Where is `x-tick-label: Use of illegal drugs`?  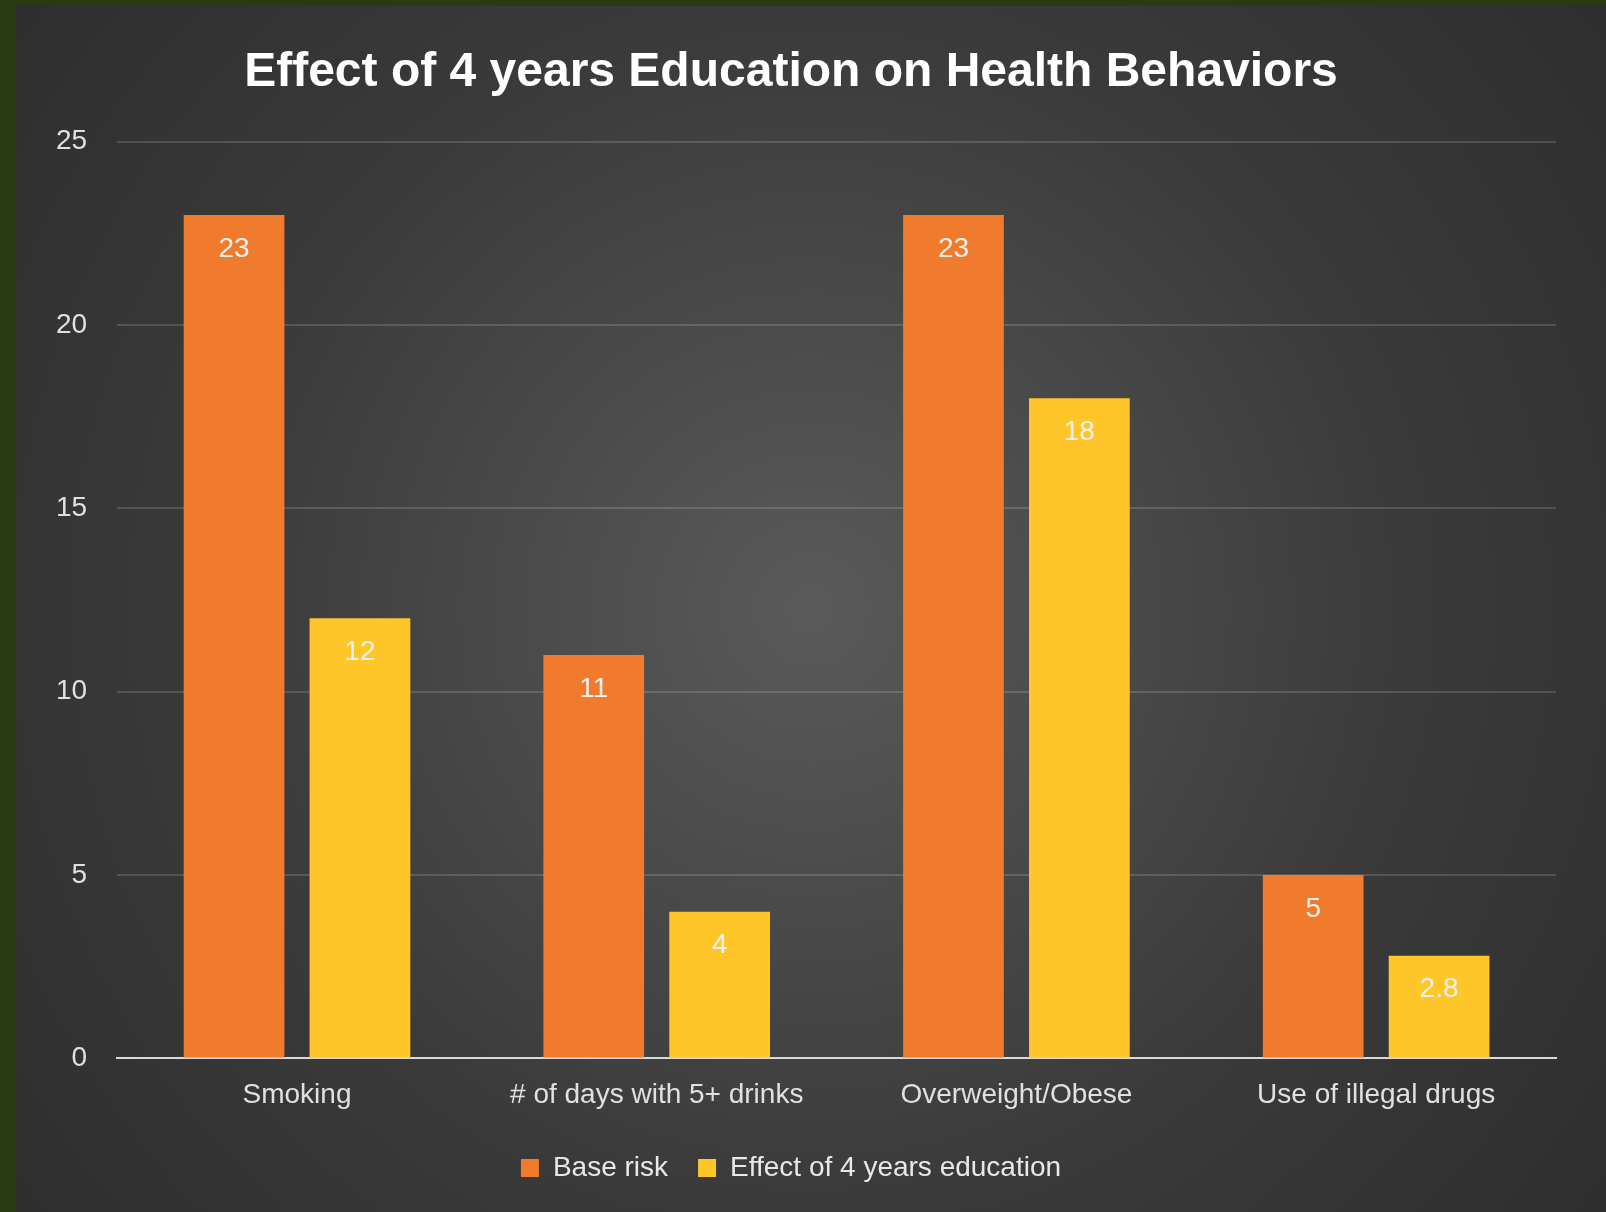
x-tick-label: Use of illegal drugs is located at coordinates (1376, 1093).